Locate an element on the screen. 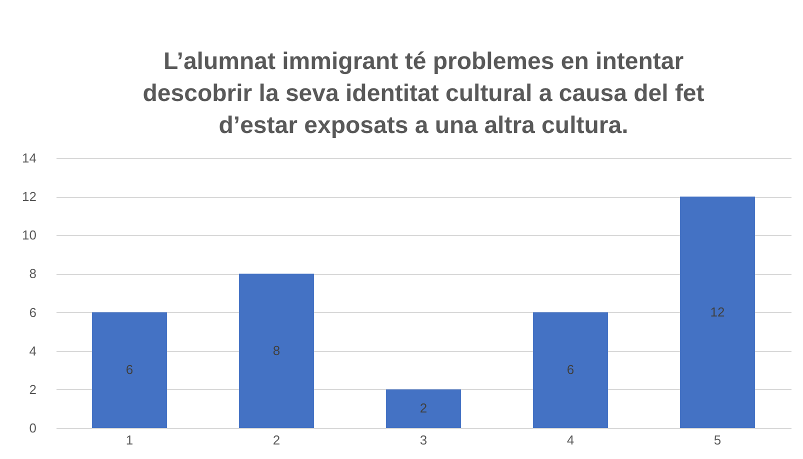 The width and height of the screenshot is (803, 459). x-tick-label: 5 is located at coordinates (718, 440).